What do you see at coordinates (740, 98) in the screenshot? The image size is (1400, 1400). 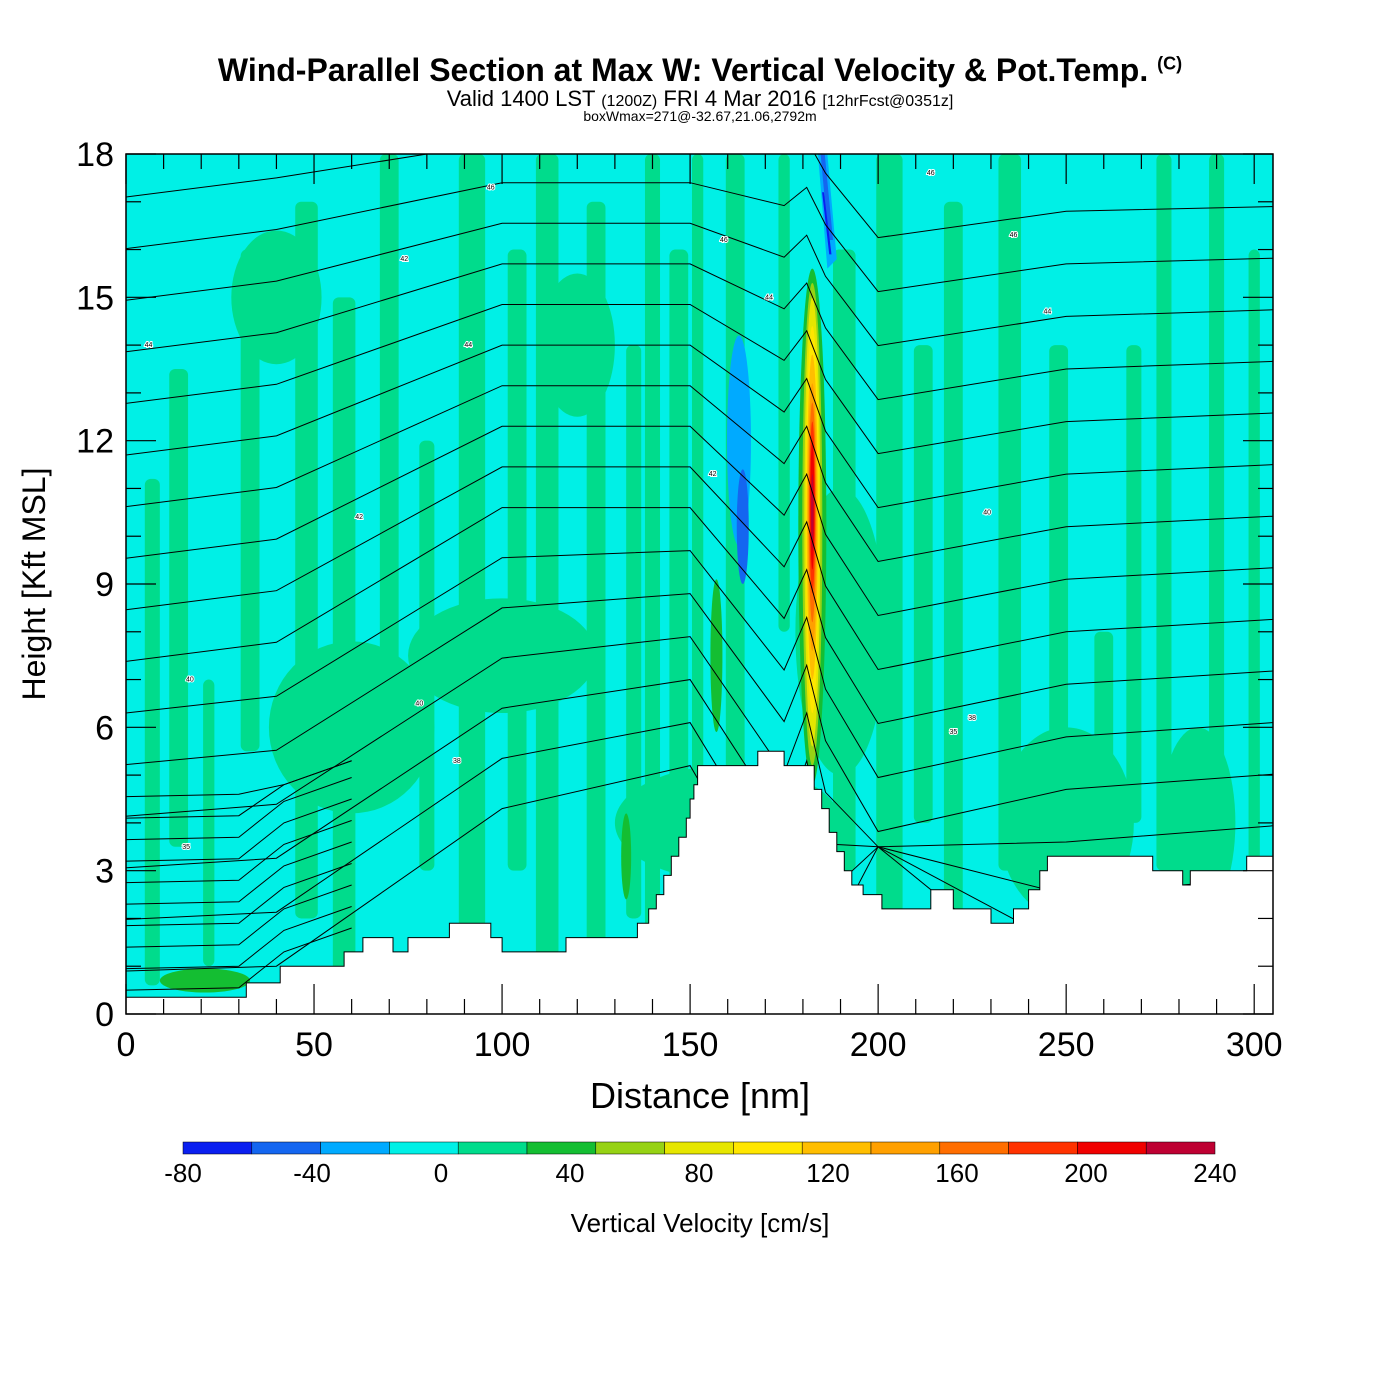 I see `valid-date: FRI 4 Mar 2016` at bounding box center [740, 98].